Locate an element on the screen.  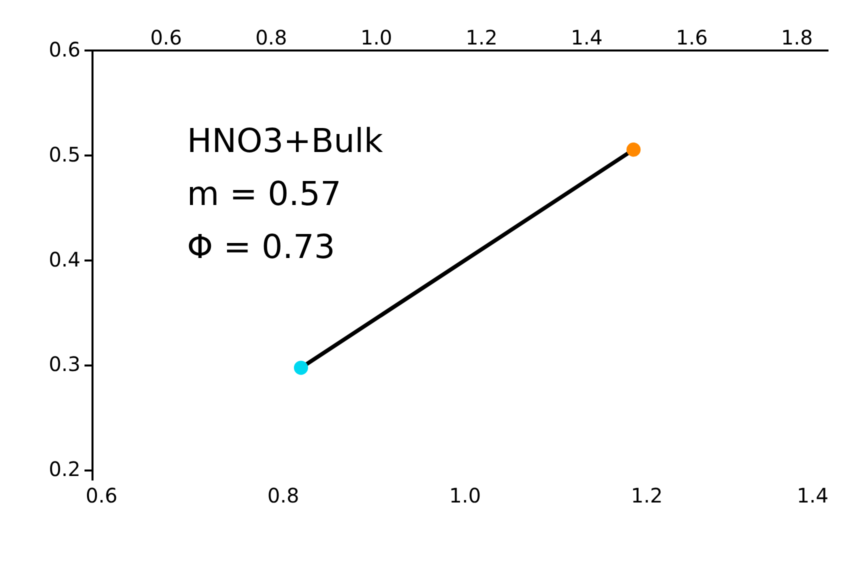
x2-tick-label: 1.6 is located at coordinates (692, 38).